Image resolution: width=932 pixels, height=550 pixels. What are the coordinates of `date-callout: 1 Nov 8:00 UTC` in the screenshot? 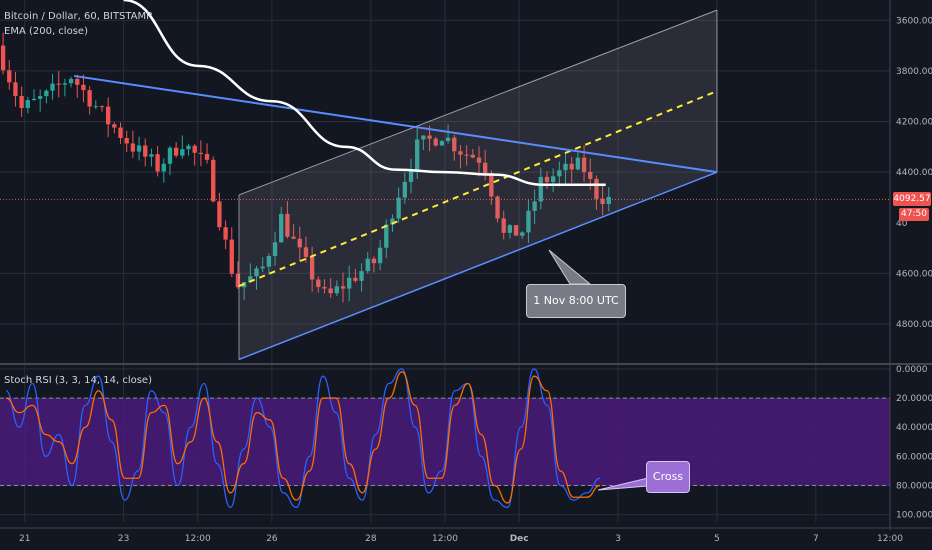 It's located at (576, 301).